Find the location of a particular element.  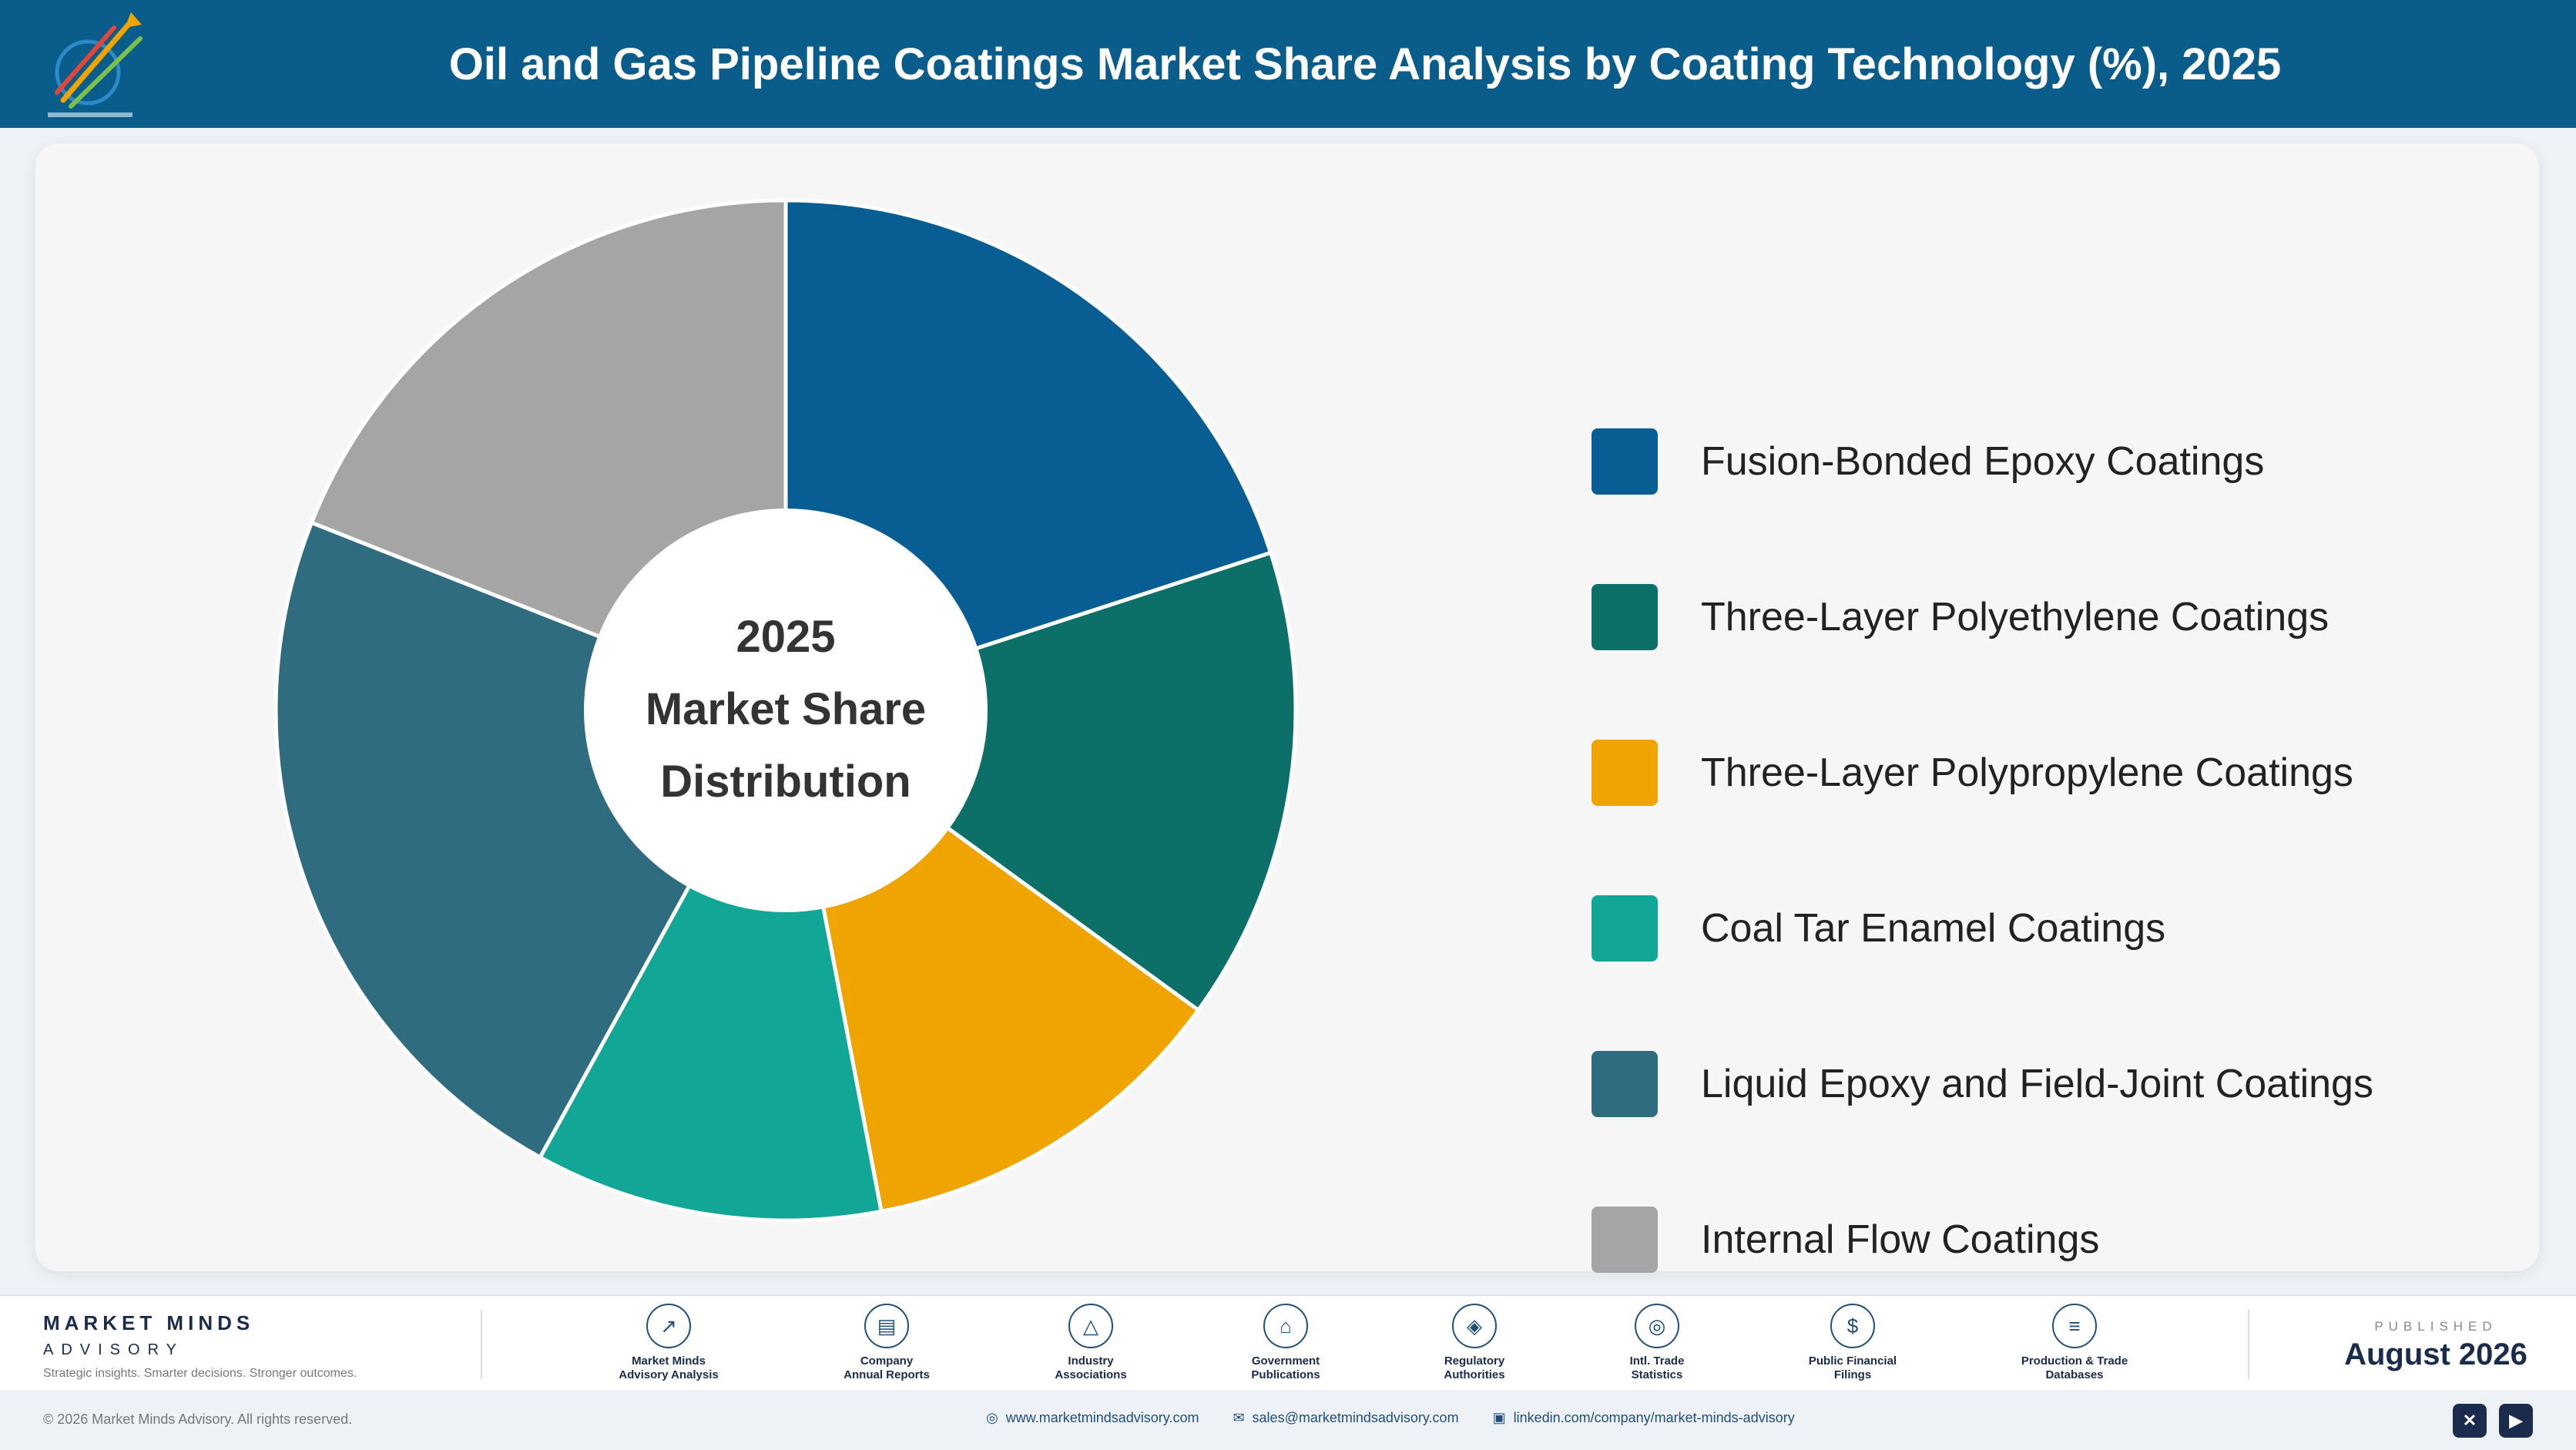

legend-item: Three-Layer Polypropylene Coatings is located at coordinates (1972, 773).